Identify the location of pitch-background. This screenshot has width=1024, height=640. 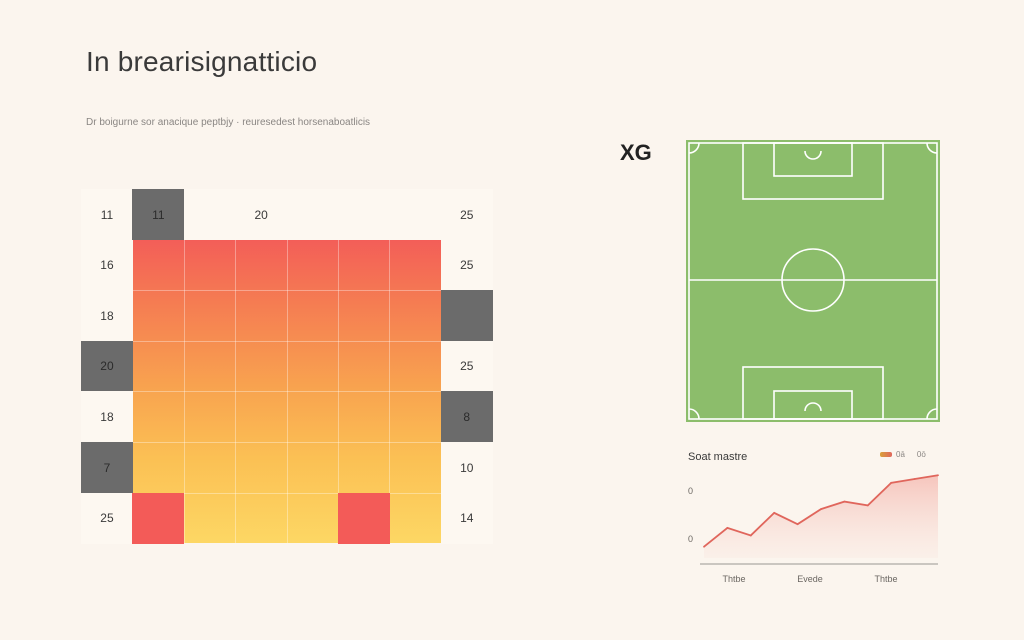
(813, 281).